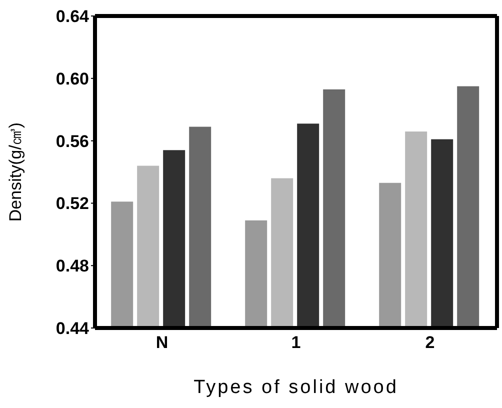 Image resolution: width=502 pixels, height=408 pixels. What do you see at coordinates (72, 78) in the screenshot?
I see `y-tick-label: 0.60` at bounding box center [72, 78].